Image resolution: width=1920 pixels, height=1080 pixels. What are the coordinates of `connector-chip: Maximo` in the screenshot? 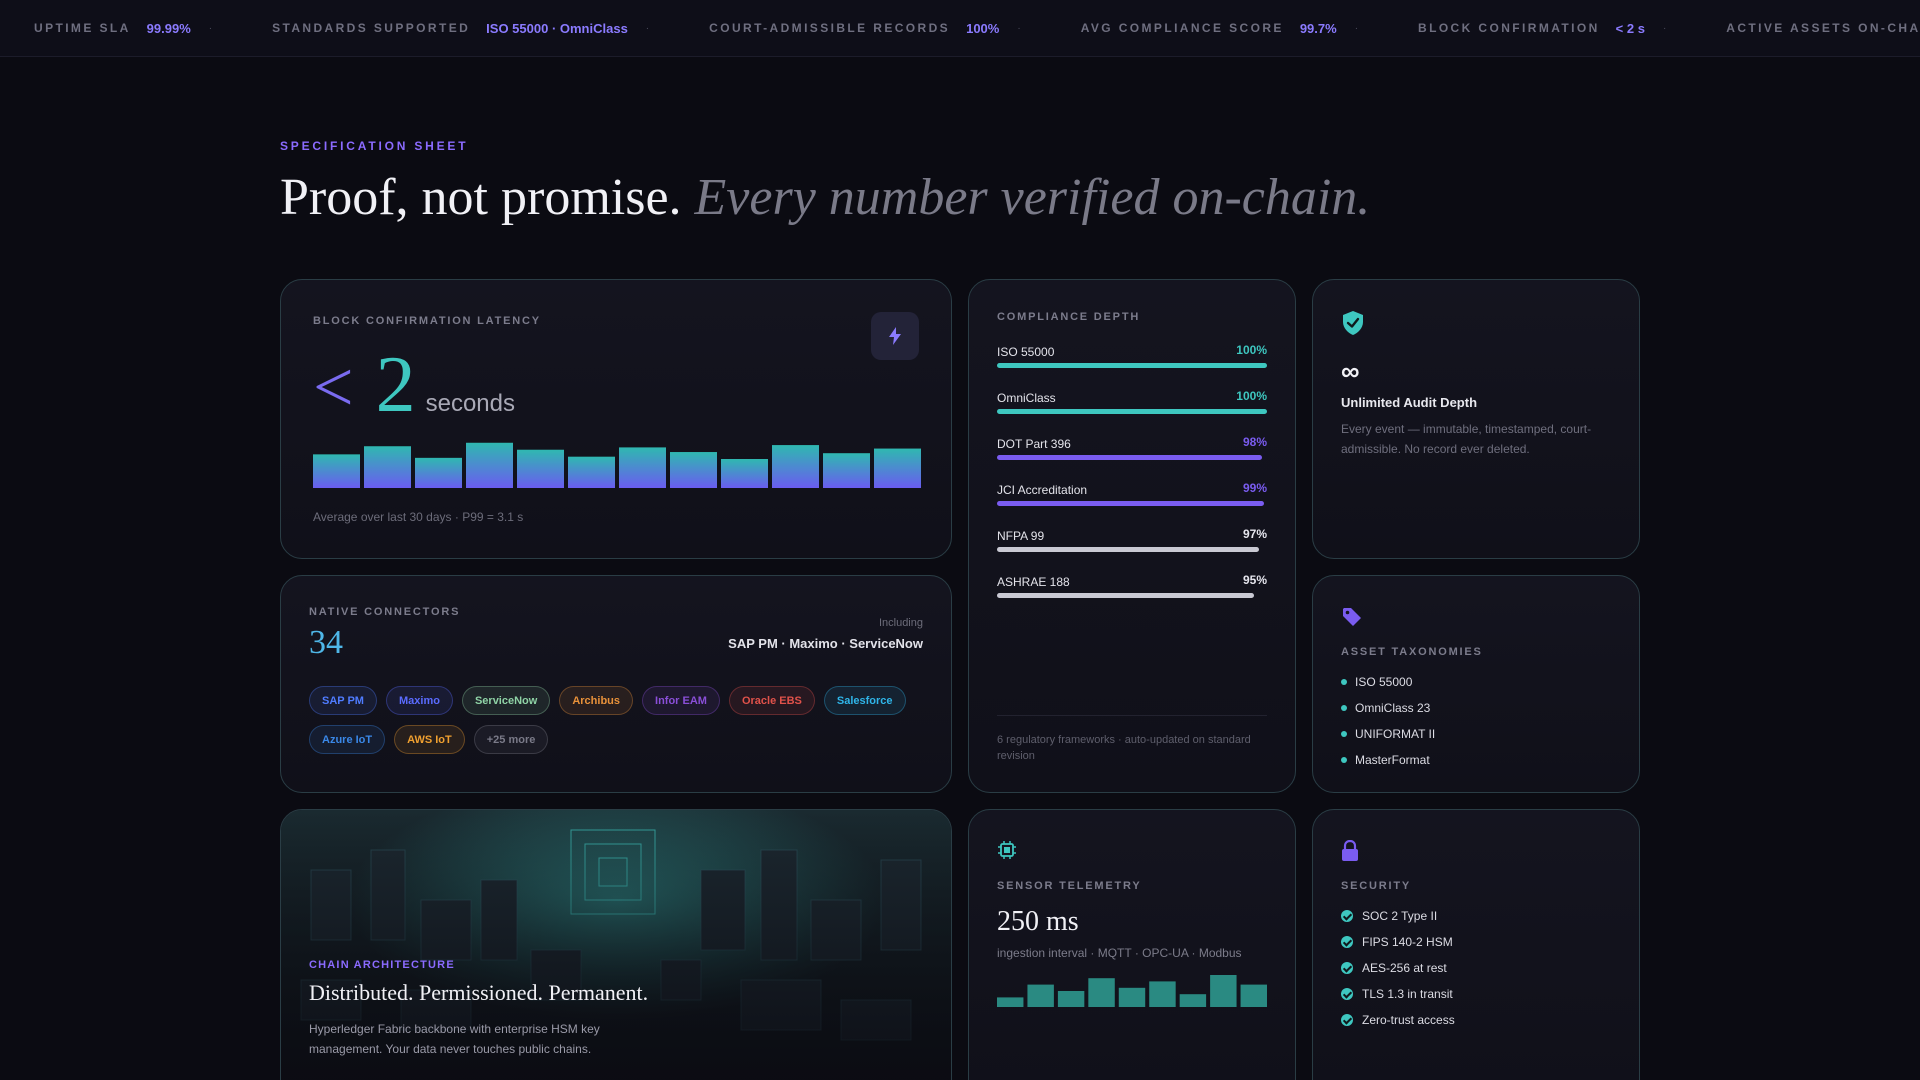 It's located at (419, 700).